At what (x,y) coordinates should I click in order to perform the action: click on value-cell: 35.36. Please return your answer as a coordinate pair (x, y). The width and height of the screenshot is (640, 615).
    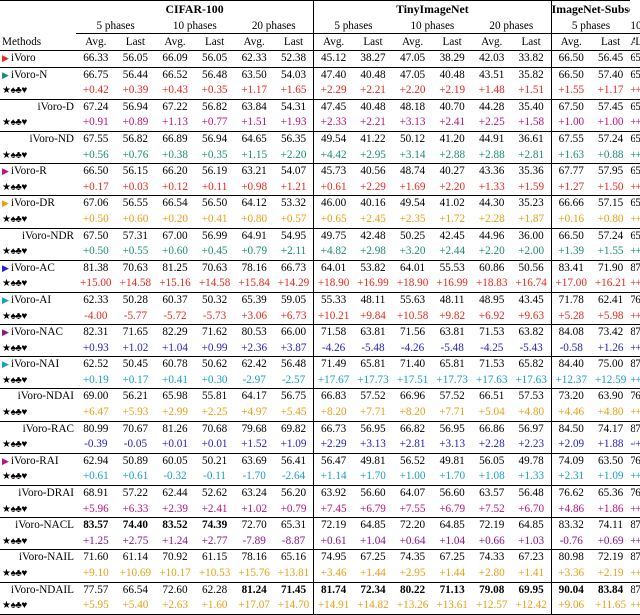
    Looking at the image, I should click on (531, 171).